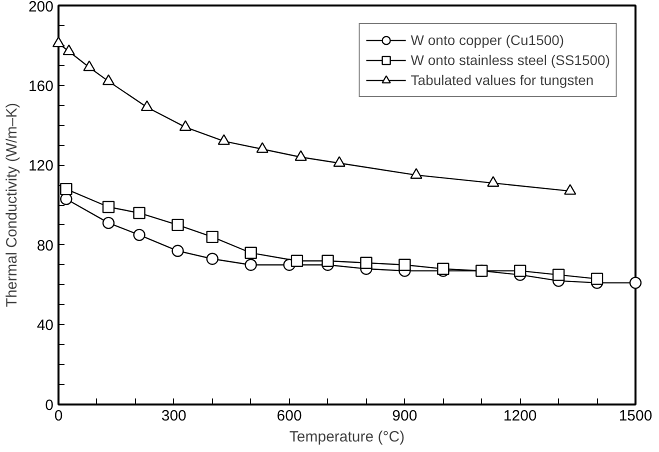 The height and width of the screenshot is (452, 659). Describe the element at coordinates (510, 60) in the screenshot. I see `legend-label: W onto stainless steel (SS1500)` at that location.